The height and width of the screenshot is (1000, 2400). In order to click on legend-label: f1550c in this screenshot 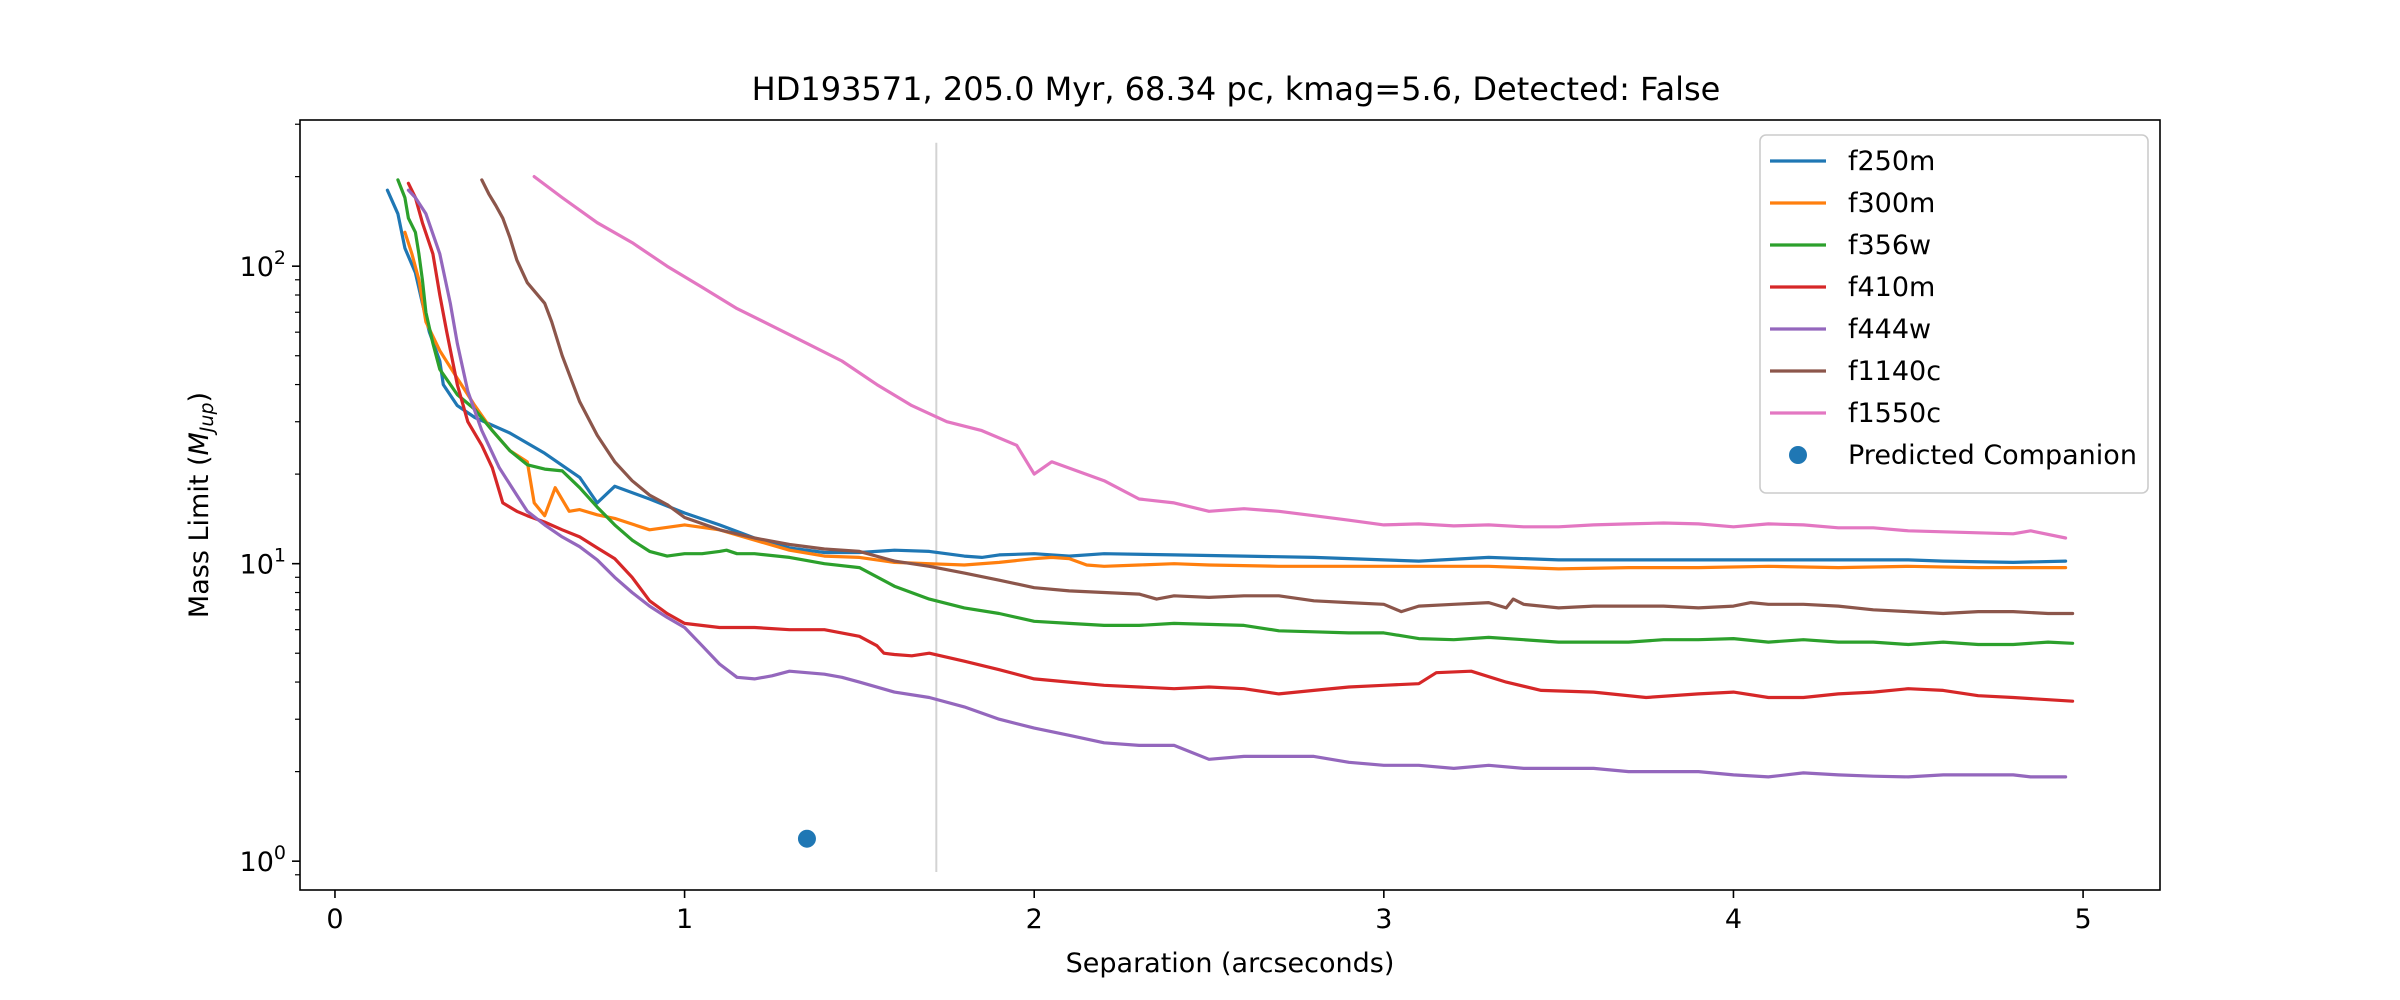, I will do `click(1894, 413)`.